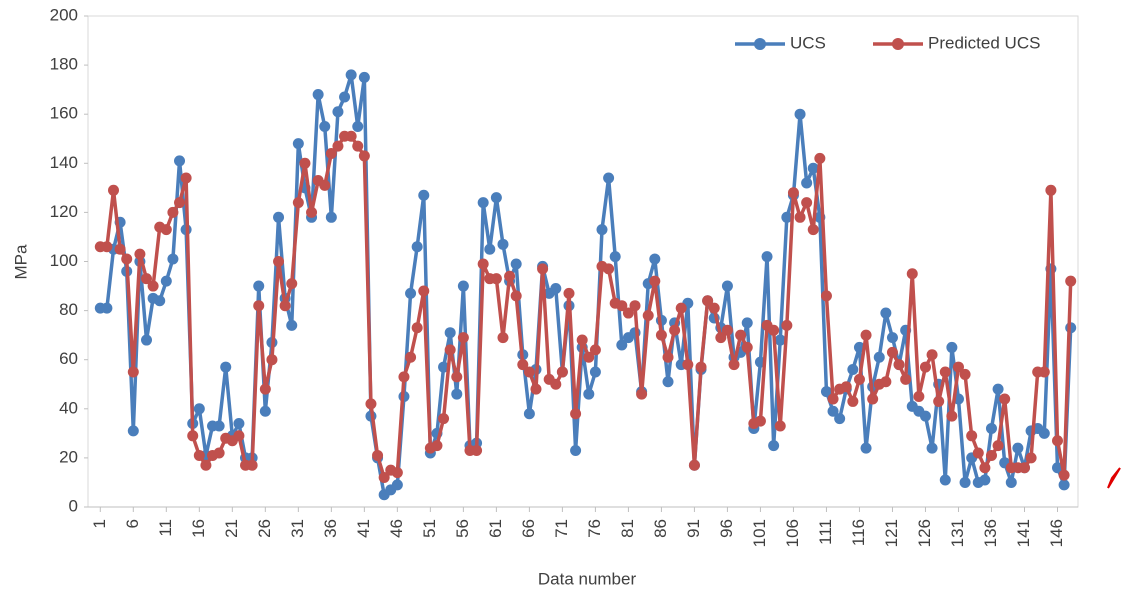 The image size is (1123, 602). I want to click on x-tick-label: 121, so click(891, 533).